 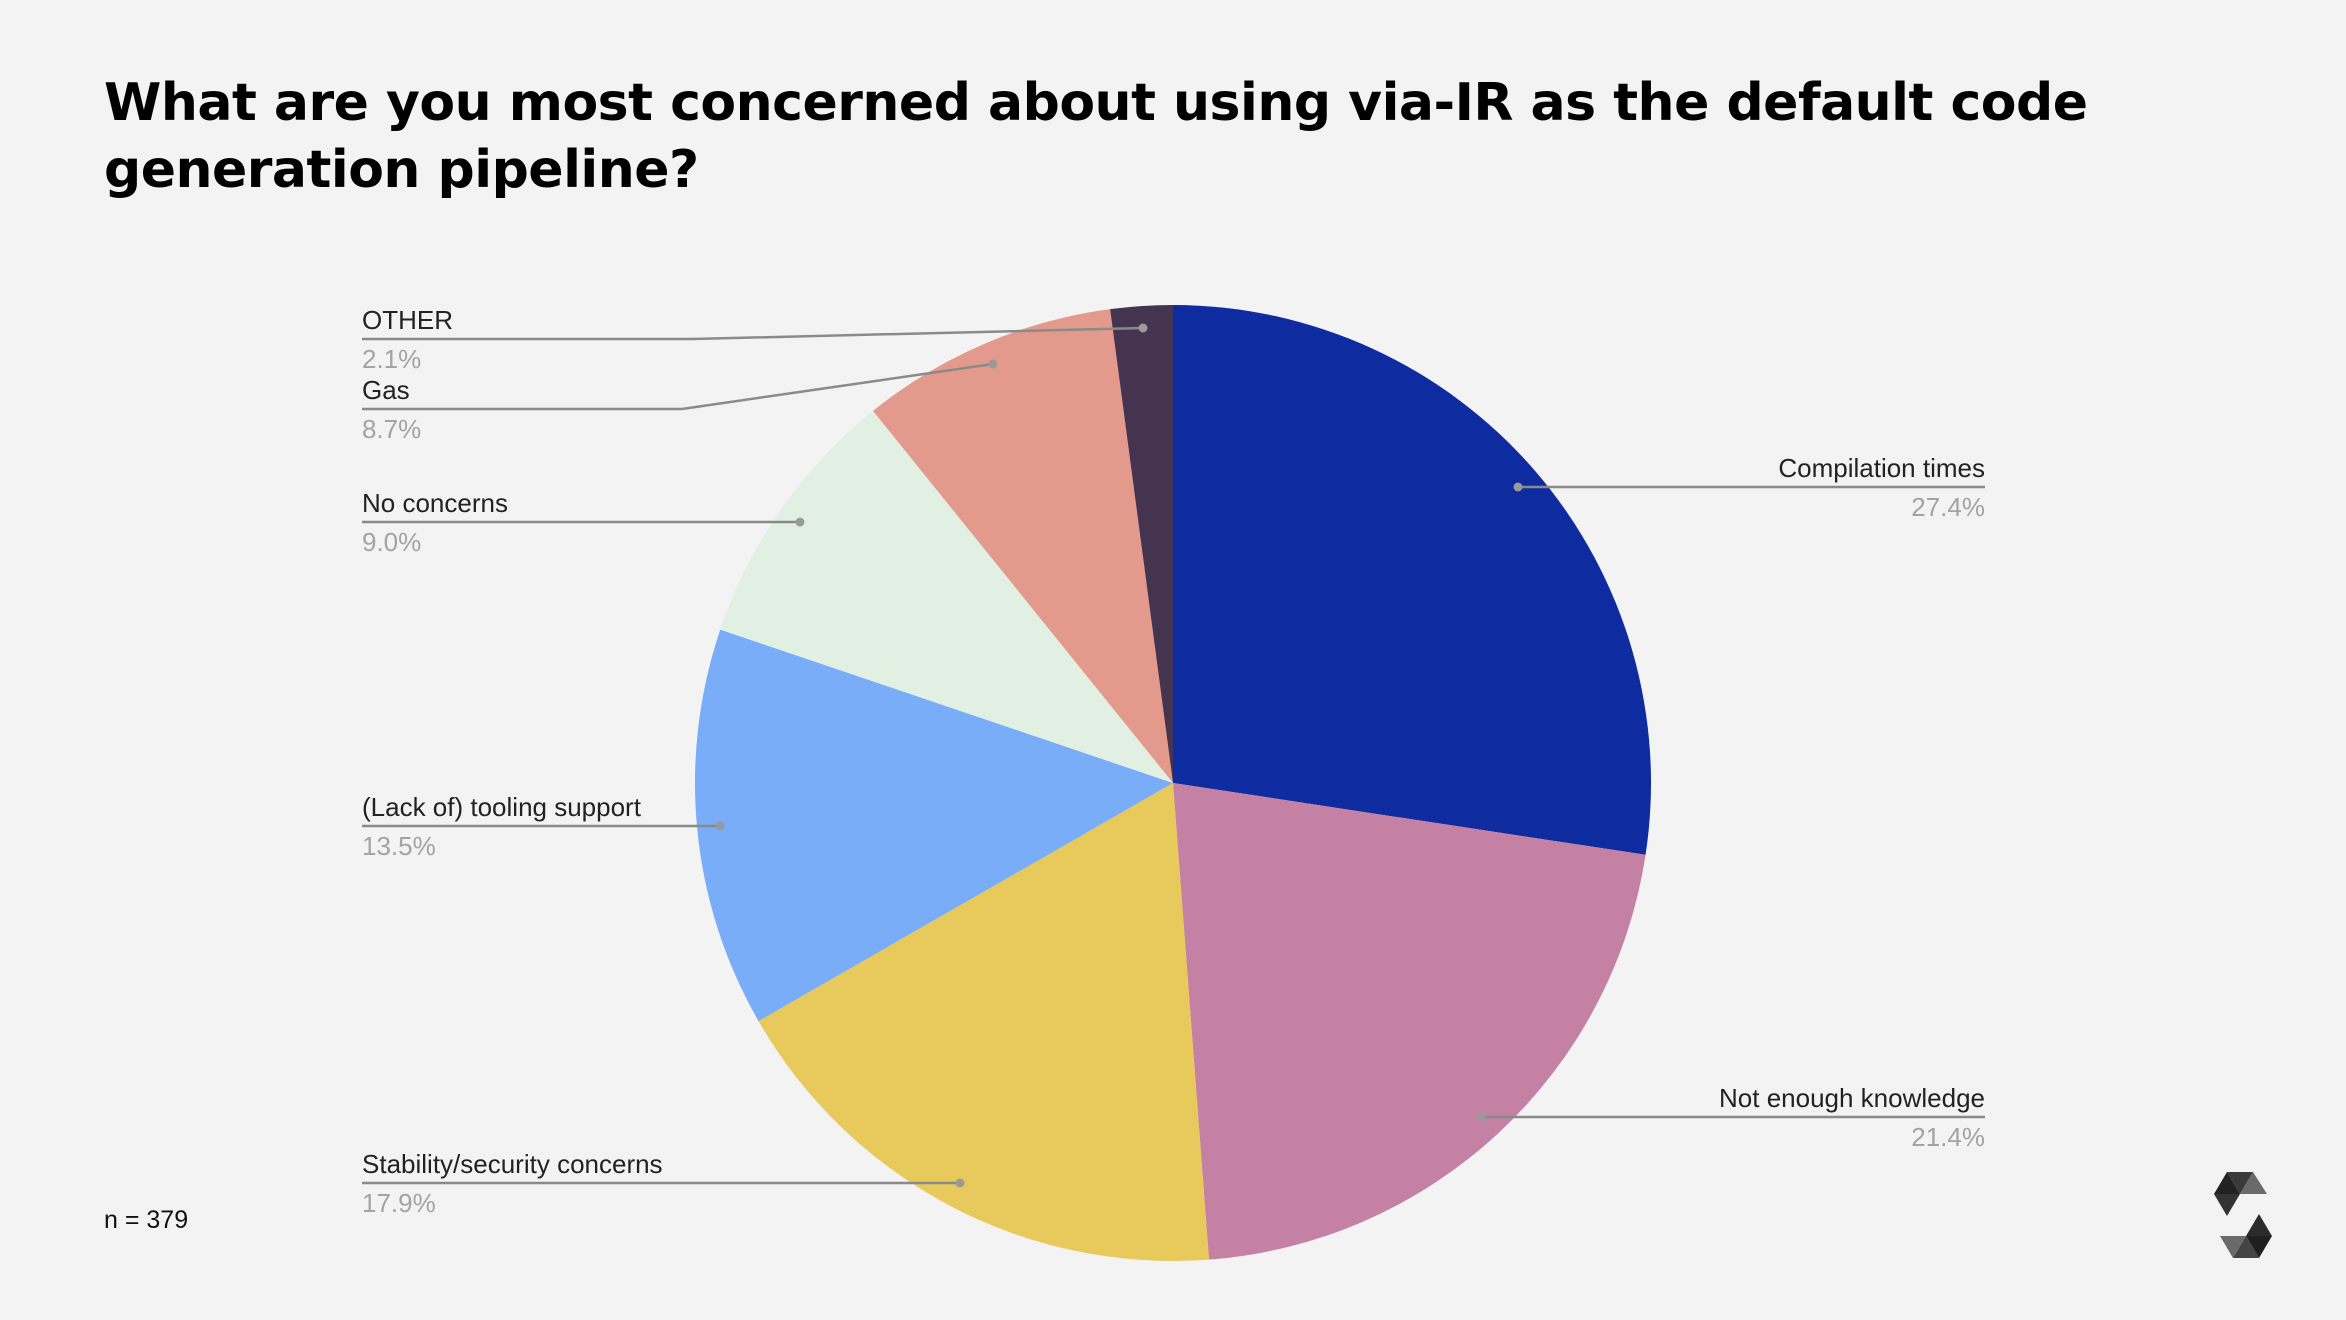 I want to click on callout-percent: 27.4%, so click(x=1948, y=507).